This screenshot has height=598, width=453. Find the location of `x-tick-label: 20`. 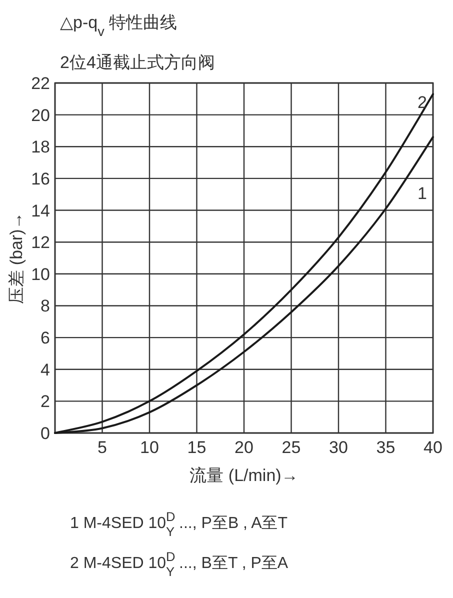

x-tick-label: 20 is located at coordinates (244, 447).